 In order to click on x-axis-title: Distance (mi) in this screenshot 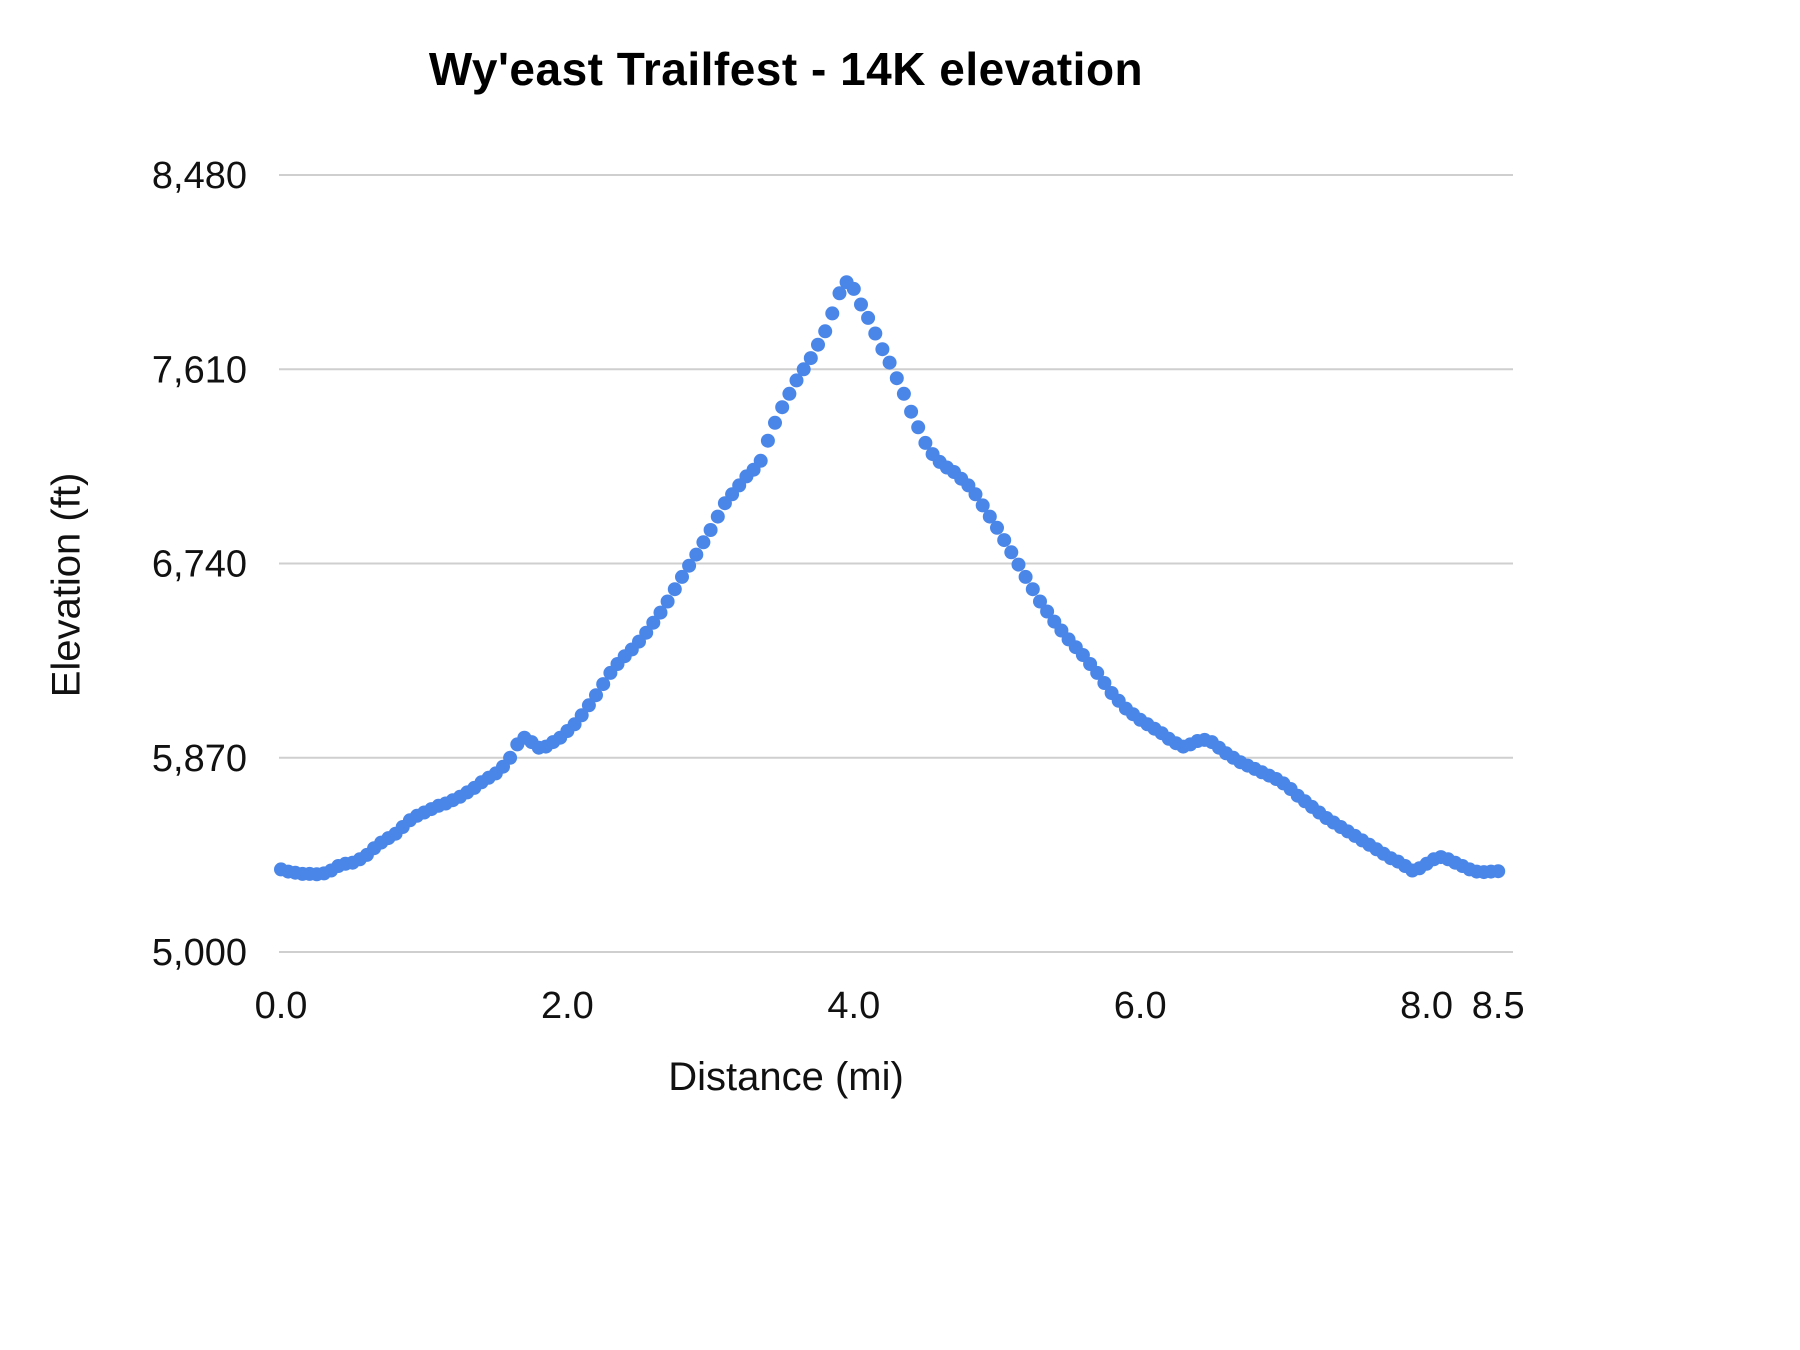, I will do `click(786, 1077)`.